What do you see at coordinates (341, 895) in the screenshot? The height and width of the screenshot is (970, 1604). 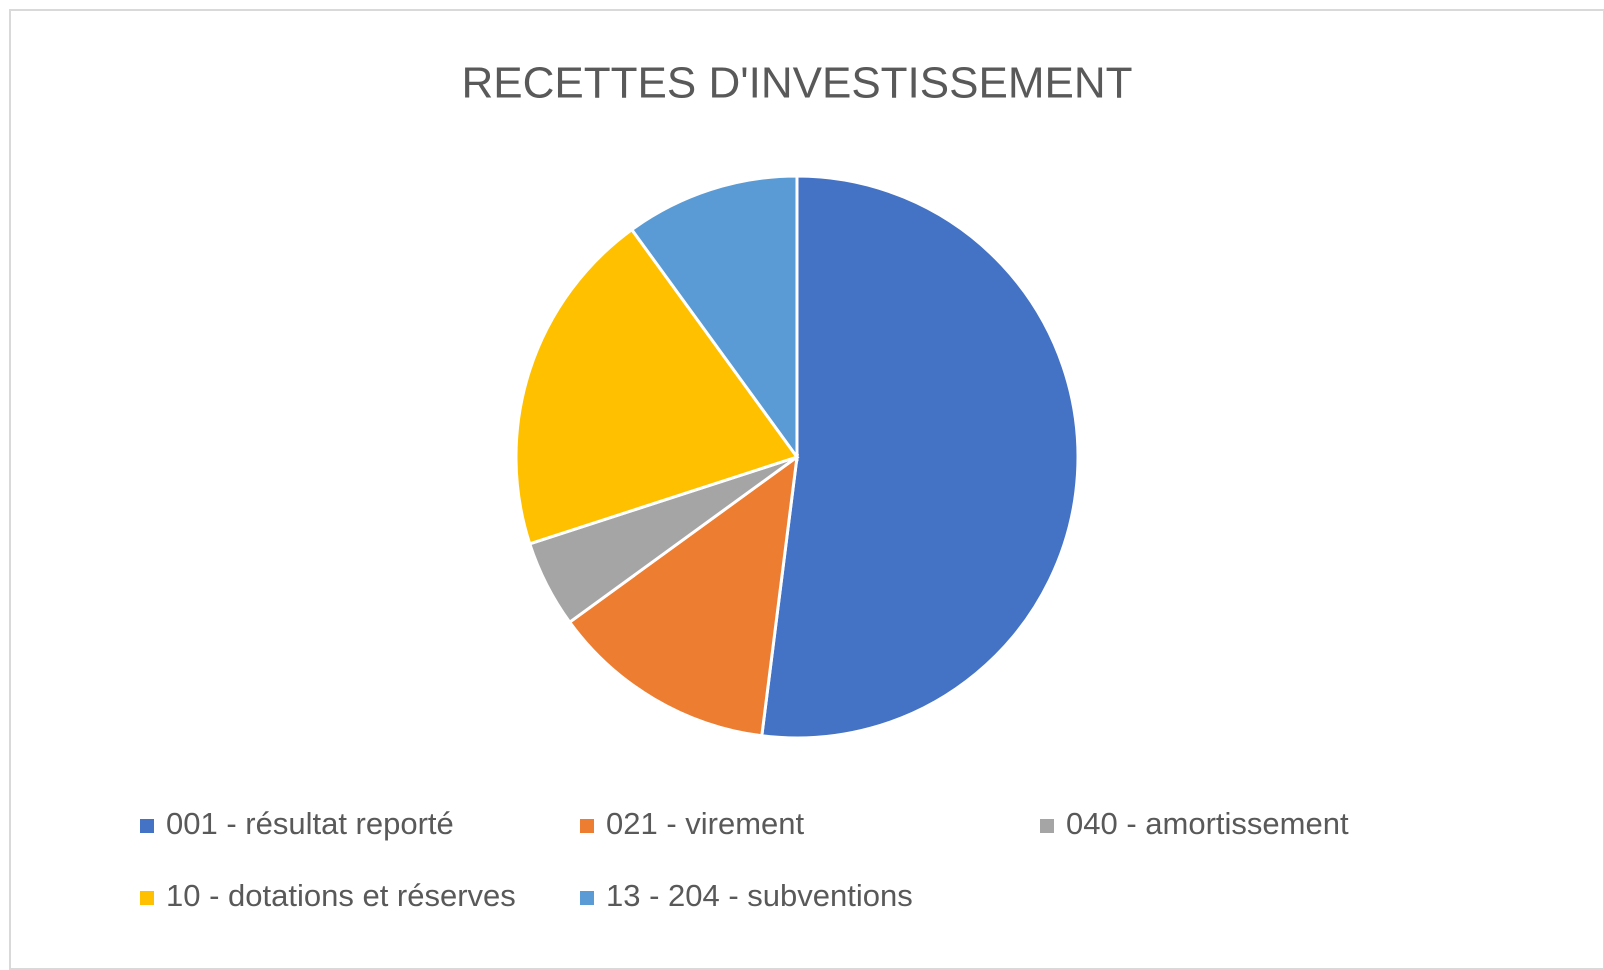 I see `legend-text: 10 - dotations et réserves` at bounding box center [341, 895].